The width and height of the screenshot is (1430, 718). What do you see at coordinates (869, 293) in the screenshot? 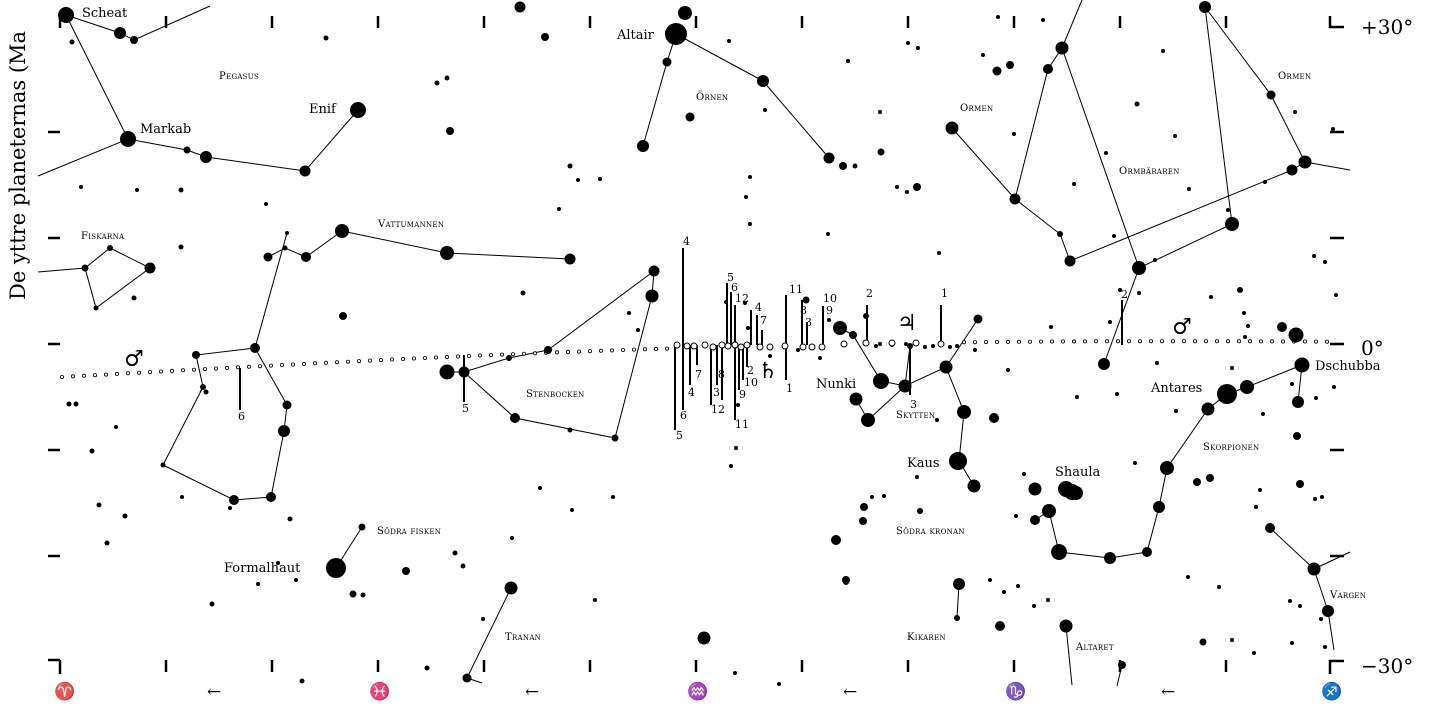
I see `svg-text: 2` at bounding box center [869, 293].